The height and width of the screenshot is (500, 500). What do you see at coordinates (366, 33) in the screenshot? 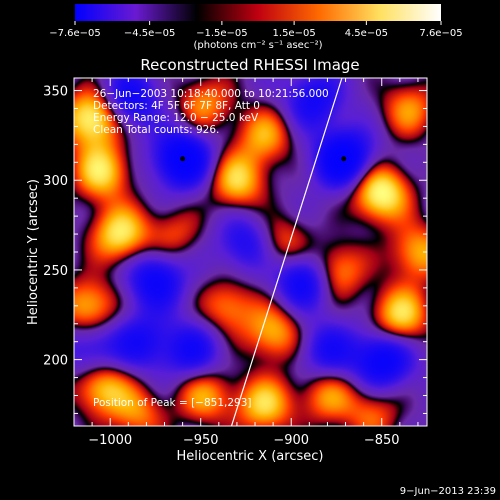
I see `colorbar-tick-label: 4.5e−05` at bounding box center [366, 33].